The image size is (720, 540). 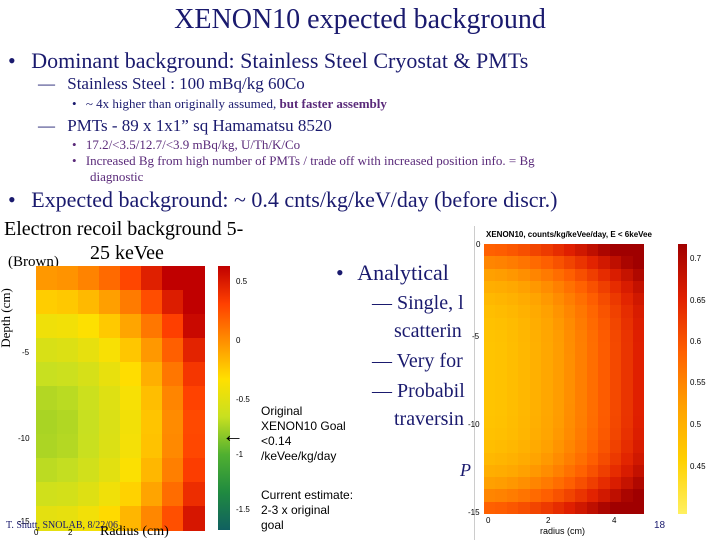 What do you see at coordinates (418, 303) in the screenshot?
I see `right-sub-1: — Single, l` at bounding box center [418, 303].